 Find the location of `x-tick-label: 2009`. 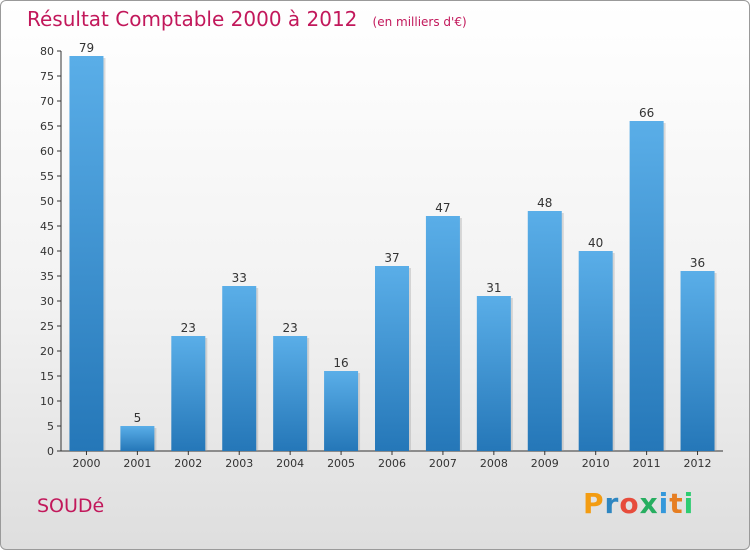

x-tick-label: 2009 is located at coordinates (545, 463).